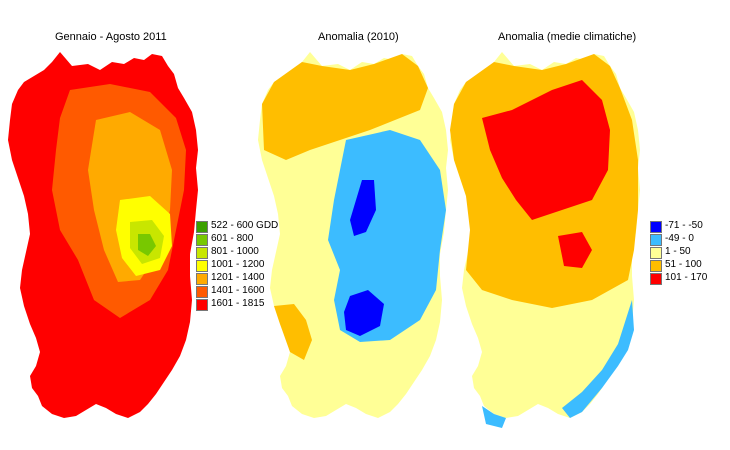  I want to click on legend-label: 601 - 800, so click(232, 238).